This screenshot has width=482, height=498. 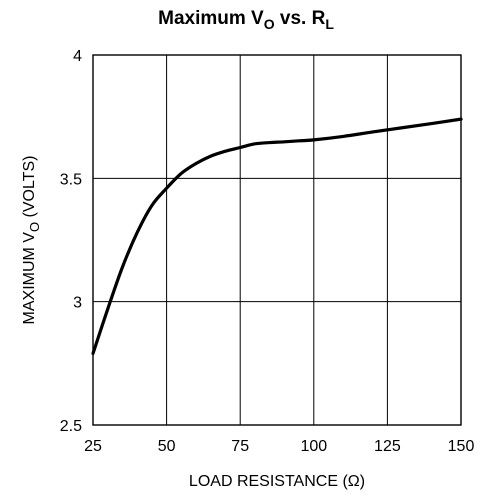 What do you see at coordinates (77, 303) in the screenshot?
I see `y-tick-label-1: 3` at bounding box center [77, 303].